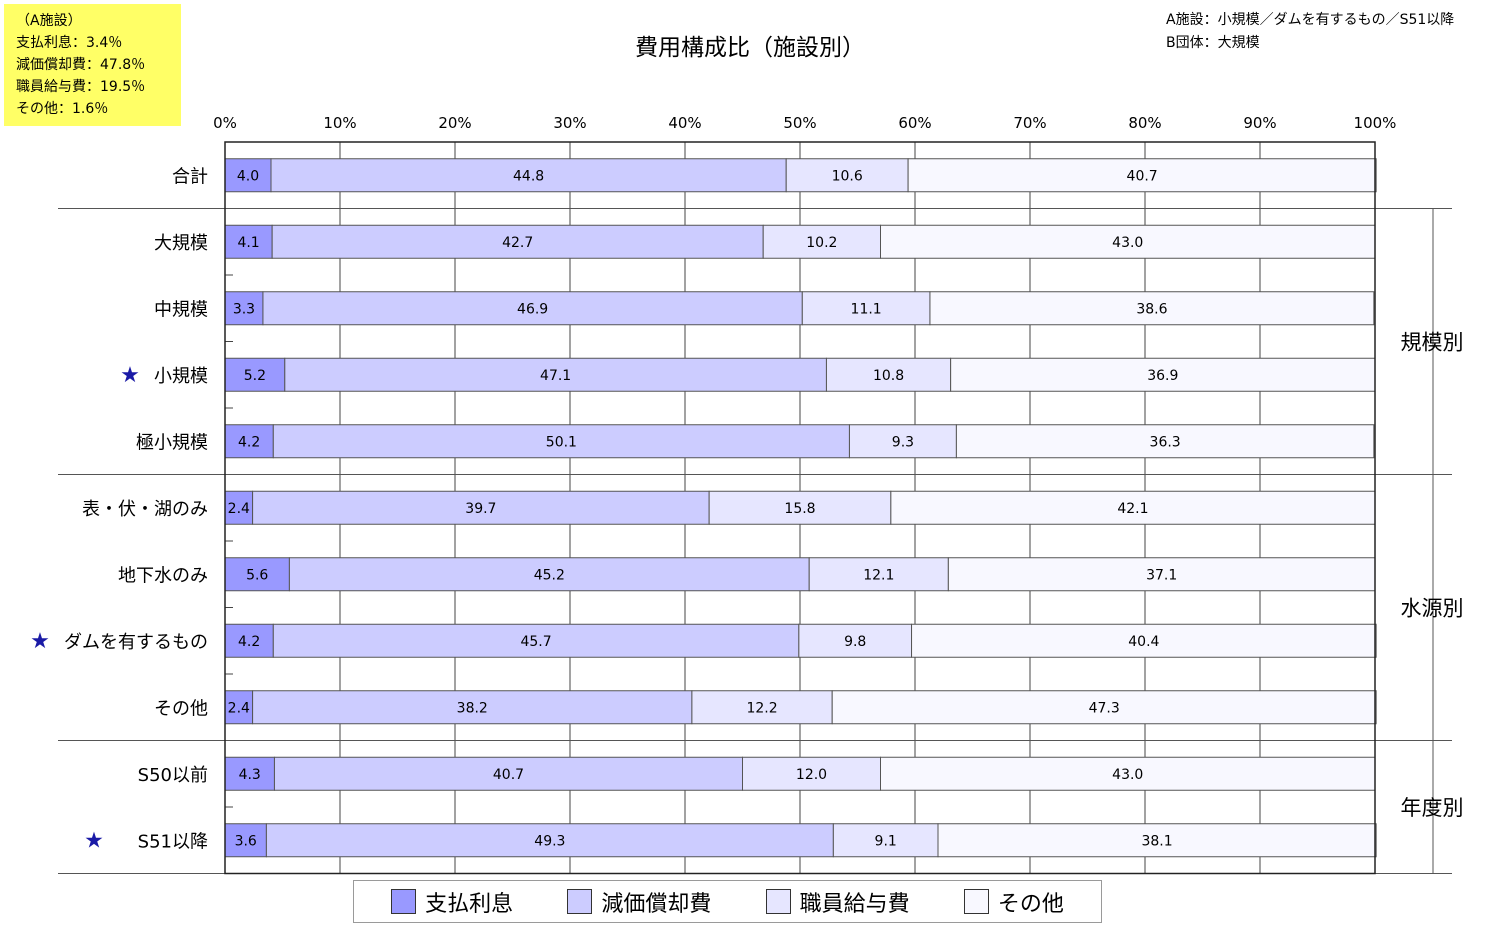  I want to click on facility-key-line: B団体：大規模, so click(1213, 43).